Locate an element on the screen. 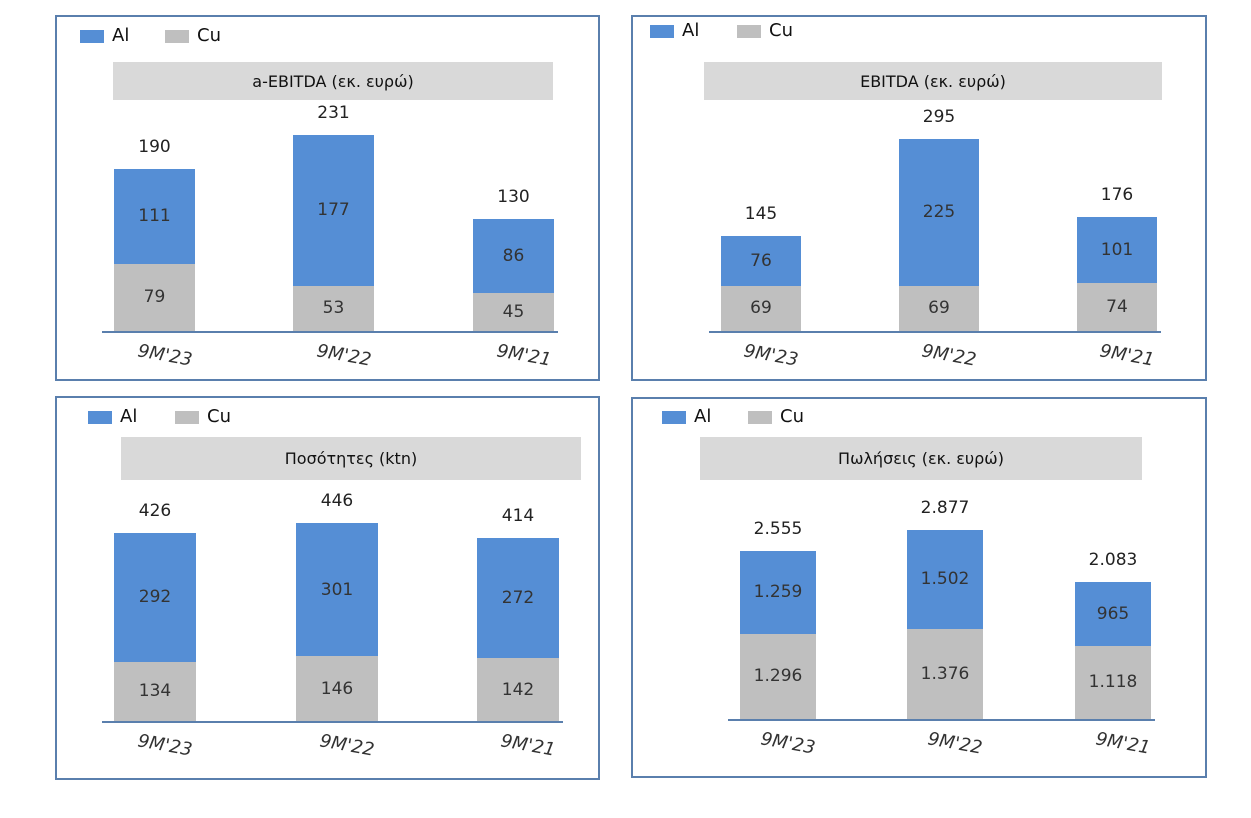  bar-cu: 1.296 is located at coordinates (778, 676).